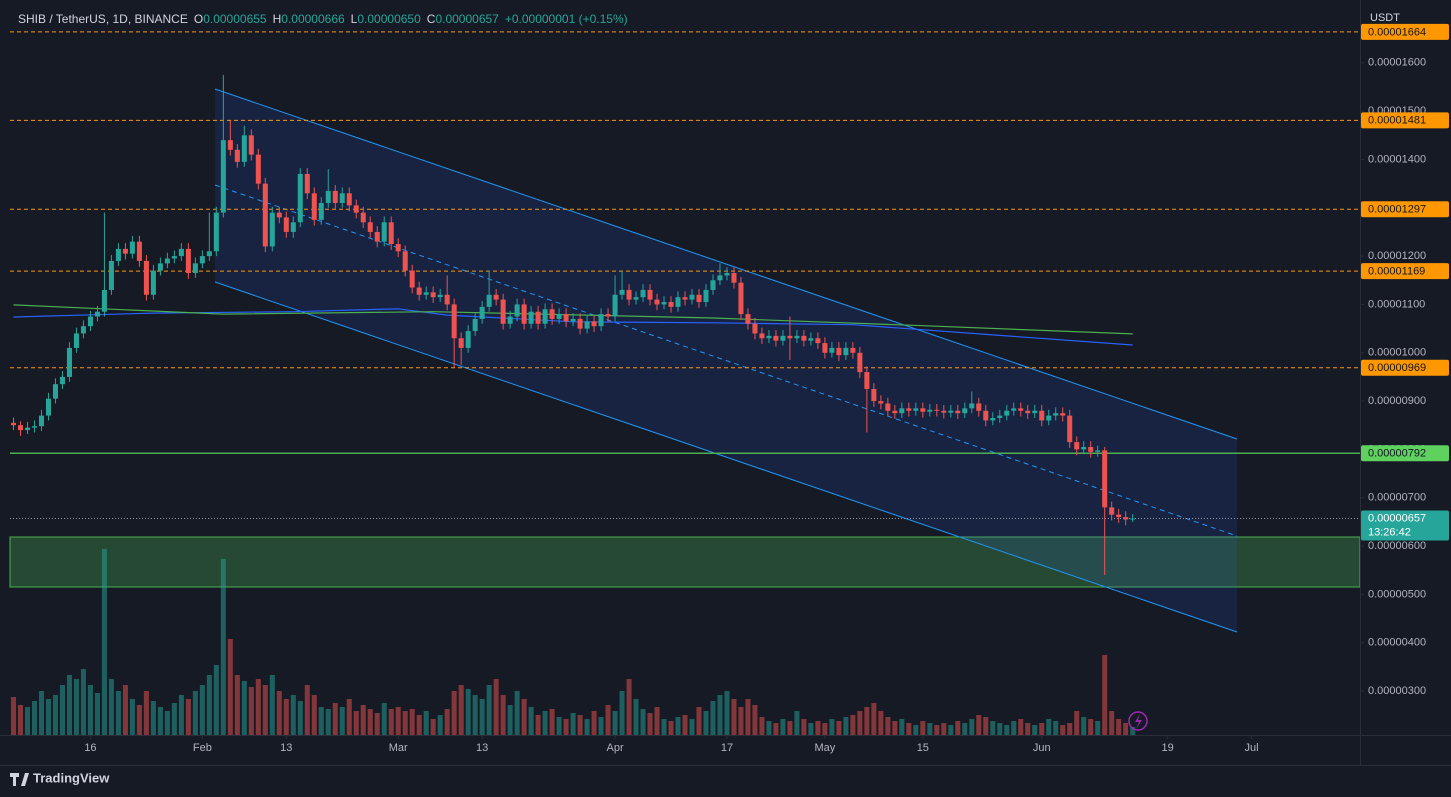  I want to click on y-tick-label: 0.00000500, so click(1397, 594).